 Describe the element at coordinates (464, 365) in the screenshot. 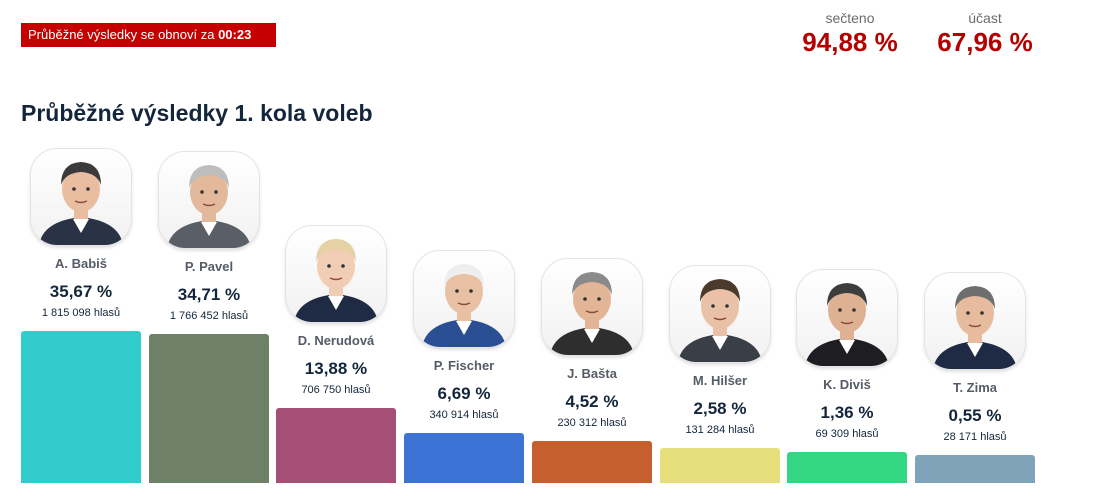

I see `candidate-name: P. Fischer` at that location.